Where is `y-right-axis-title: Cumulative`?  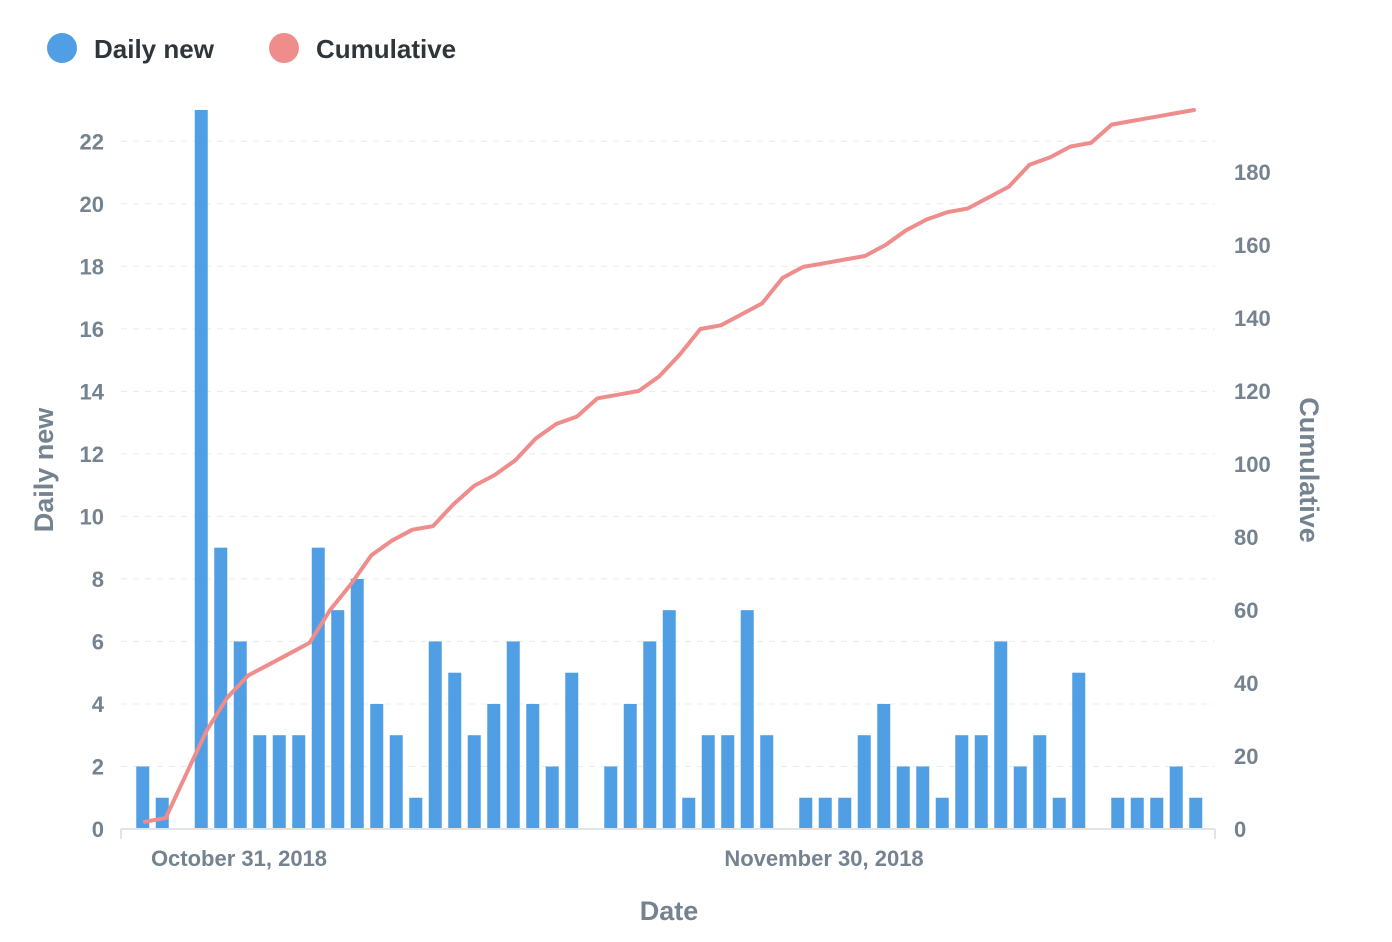
y-right-axis-title: Cumulative is located at coordinates (1309, 470).